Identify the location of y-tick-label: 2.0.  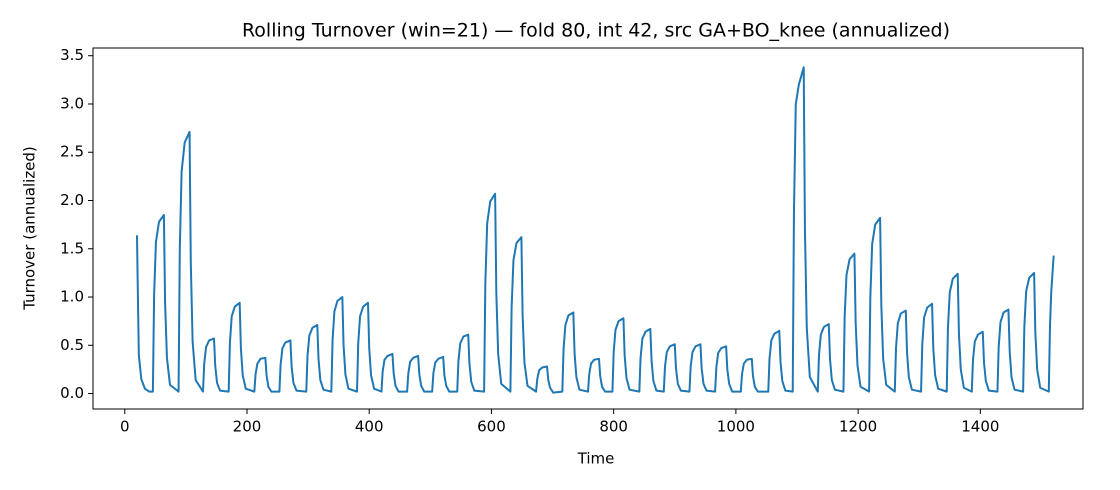
(72, 200).